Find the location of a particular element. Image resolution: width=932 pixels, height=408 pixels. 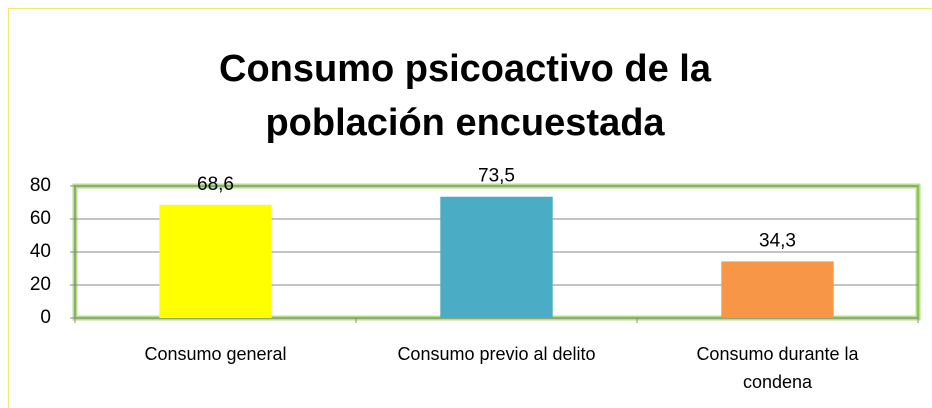

data-label: 68,6 is located at coordinates (215, 184).